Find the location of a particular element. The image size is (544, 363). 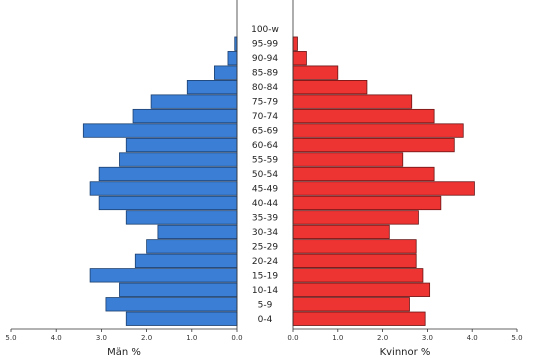

age-label-85-89: 85-89 is located at coordinates (265, 74).